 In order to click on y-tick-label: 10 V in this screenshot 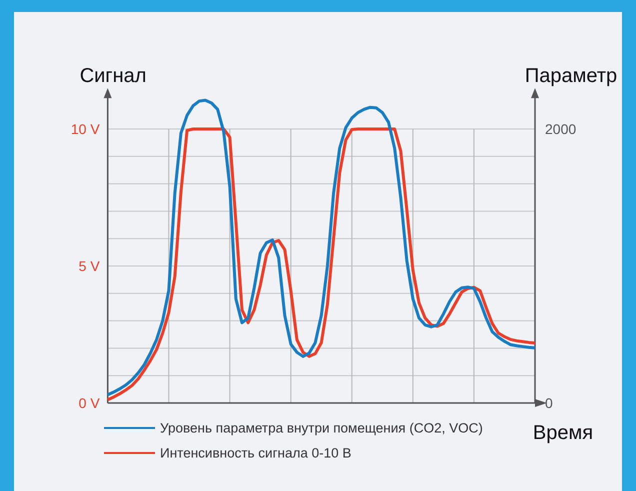, I will do `click(85, 128)`.